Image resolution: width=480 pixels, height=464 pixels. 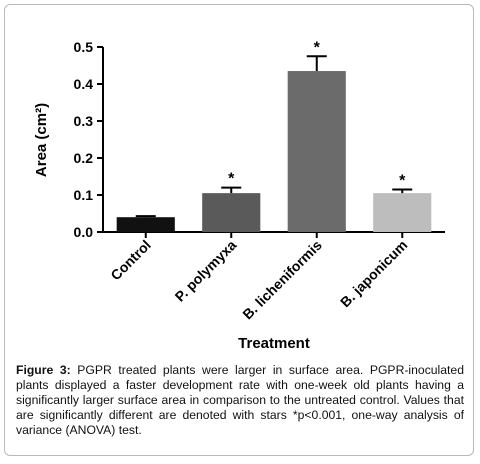 What do you see at coordinates (130, 260) in the screenshot?
I see `x-tick-label: Control` at bounding box center [130, 260].